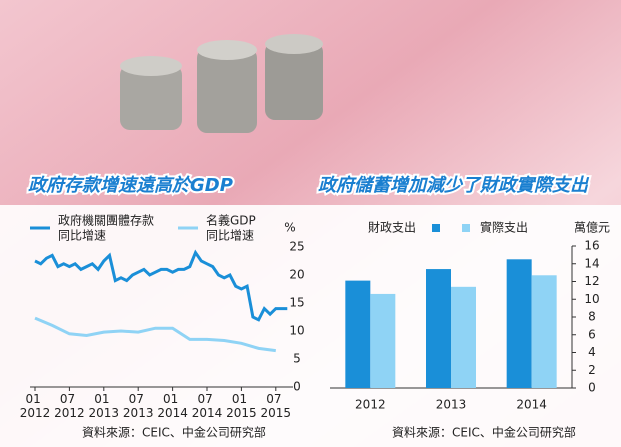 The width and height of the screenshot is (621, 447). I want to click on x-tick-label: 2013, so click(451, 405).